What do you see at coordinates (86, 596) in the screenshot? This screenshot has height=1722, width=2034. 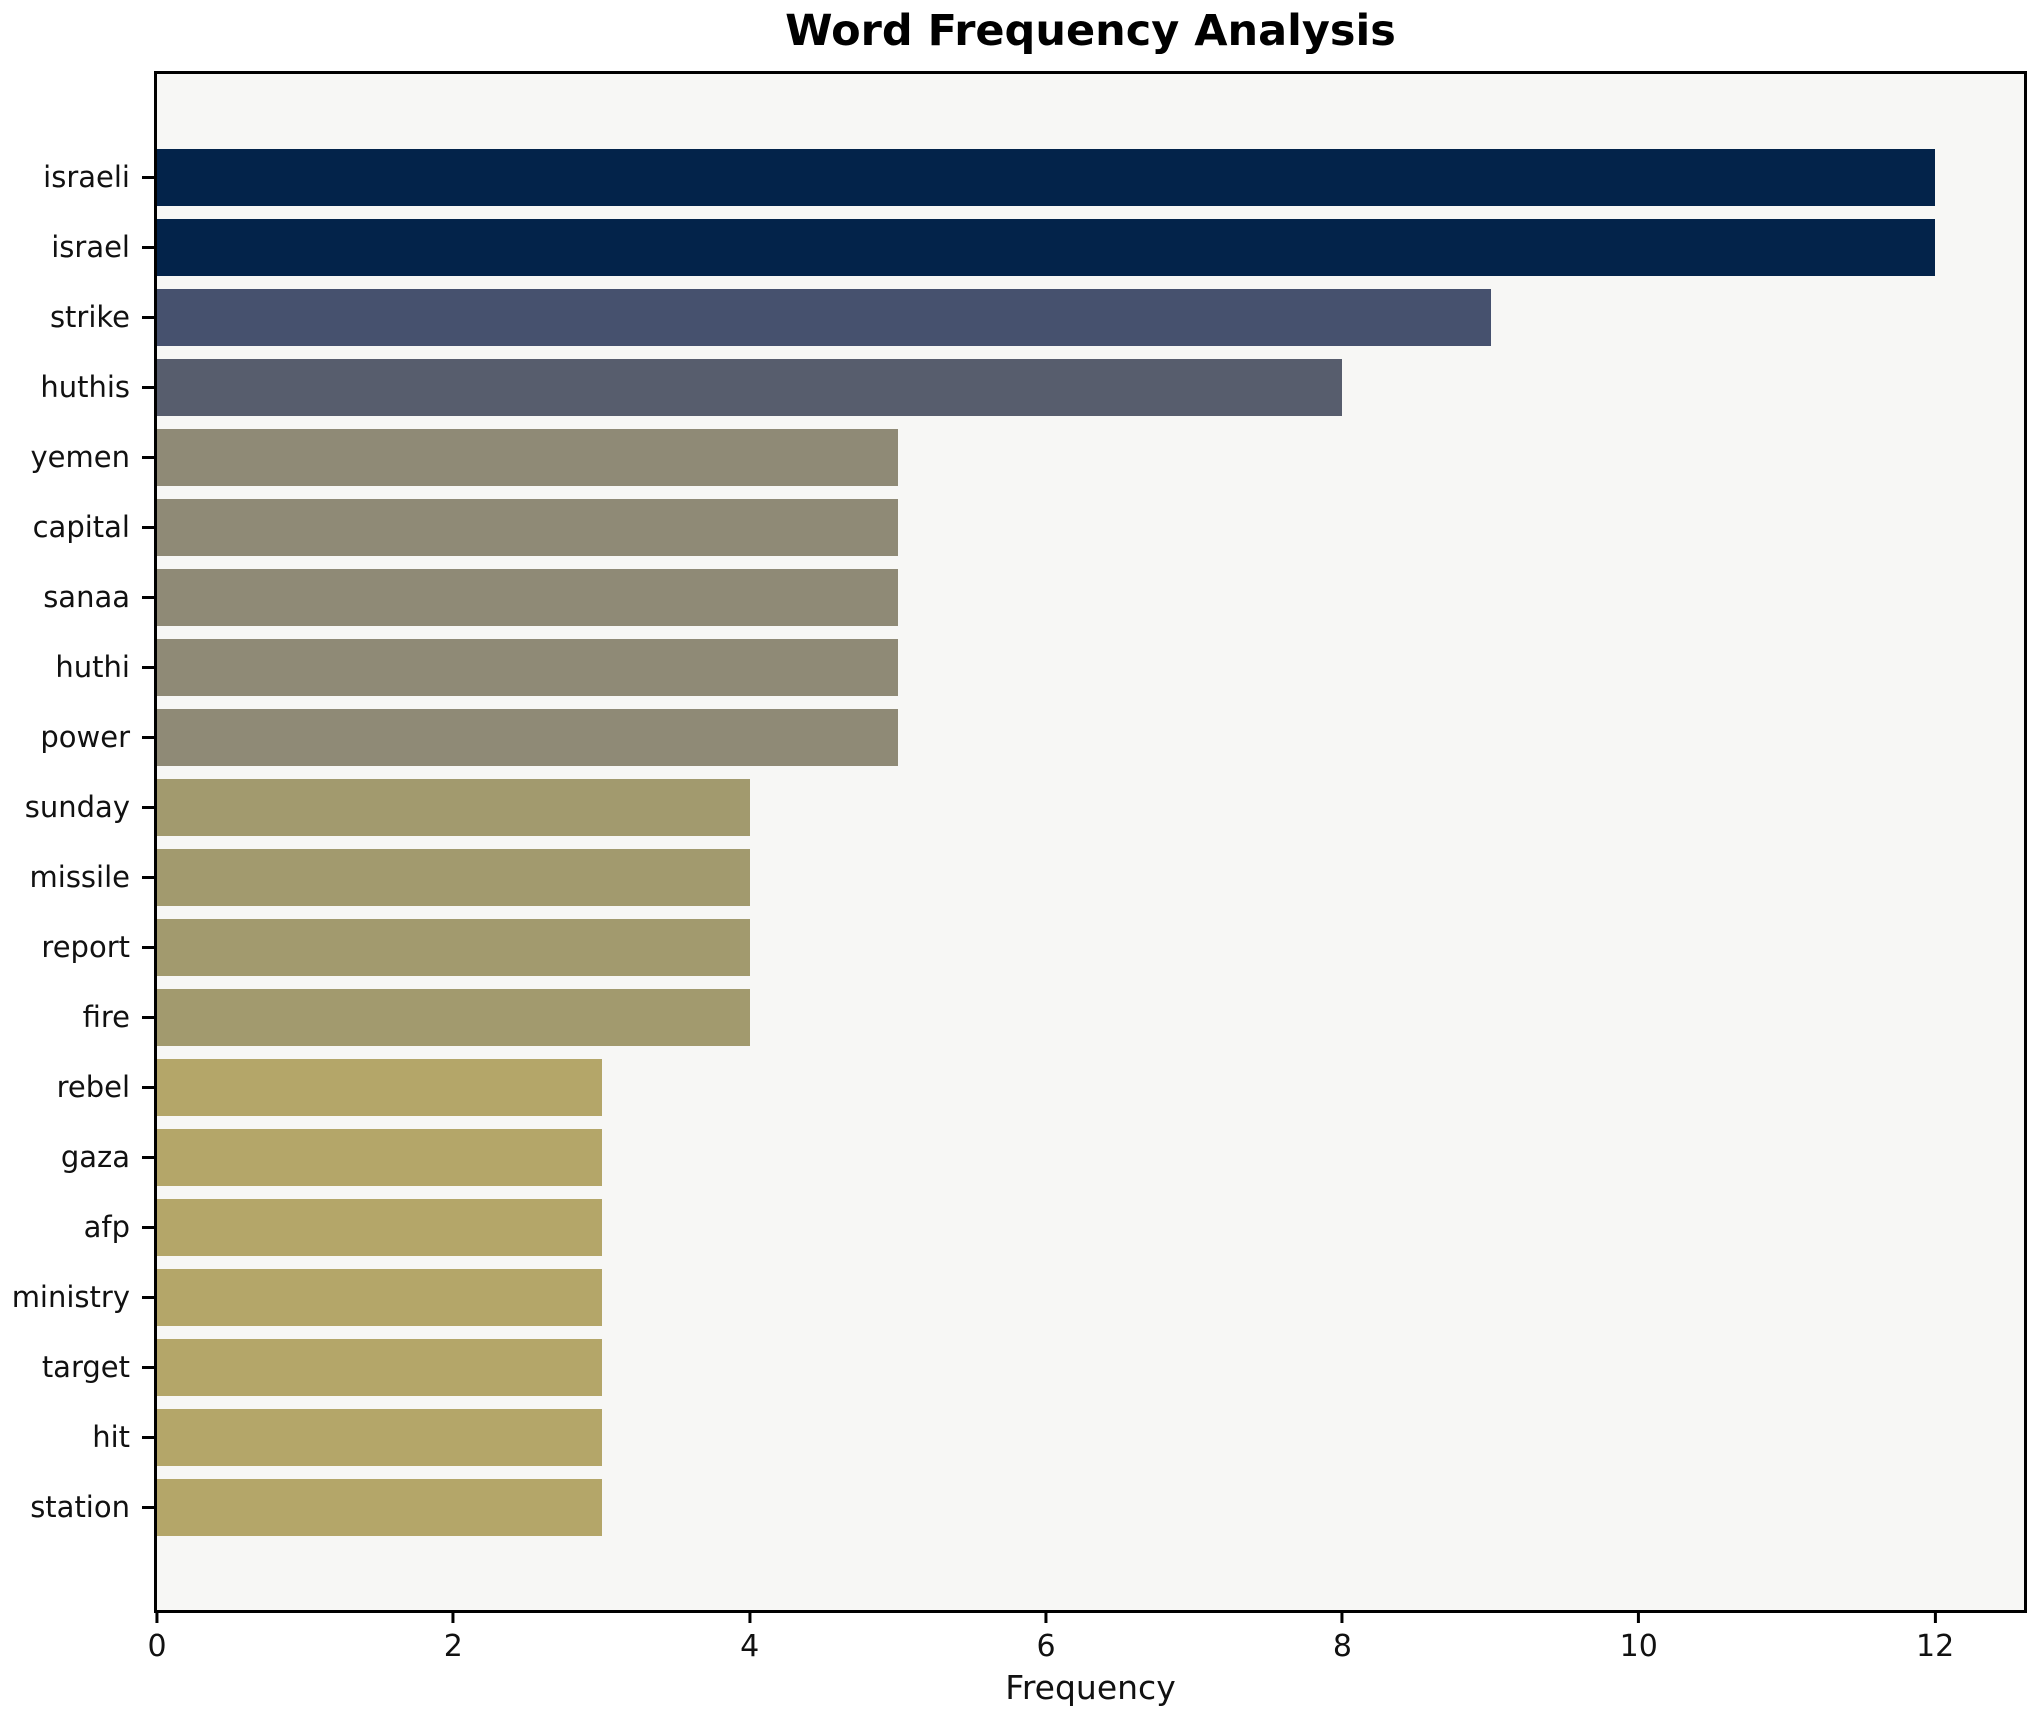 I see `y-axis-label: sanaa` at bounding box center [86, 596].